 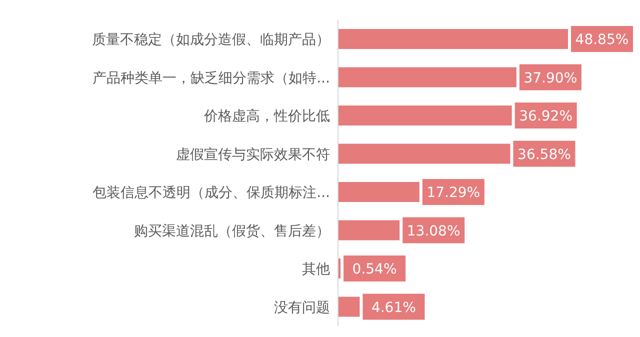 I want to click on y-tick-label: 质量不稳定（如成分造假、临期产品）, so click(x=211, y=40).